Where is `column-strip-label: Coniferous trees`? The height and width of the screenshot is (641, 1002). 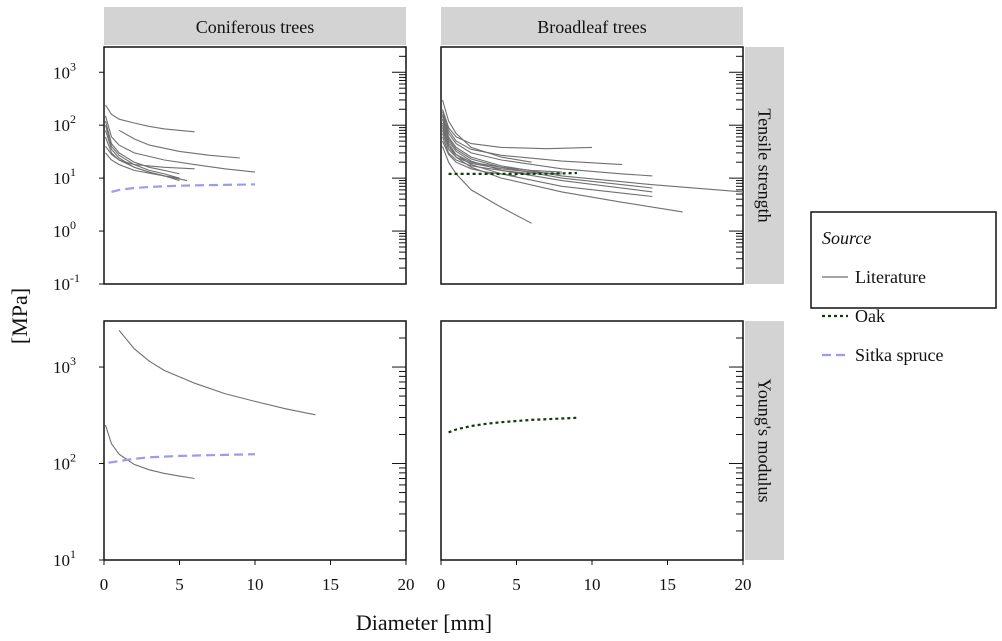
column-strip-label: Coniferous trees is located at coordinates (255, 27).